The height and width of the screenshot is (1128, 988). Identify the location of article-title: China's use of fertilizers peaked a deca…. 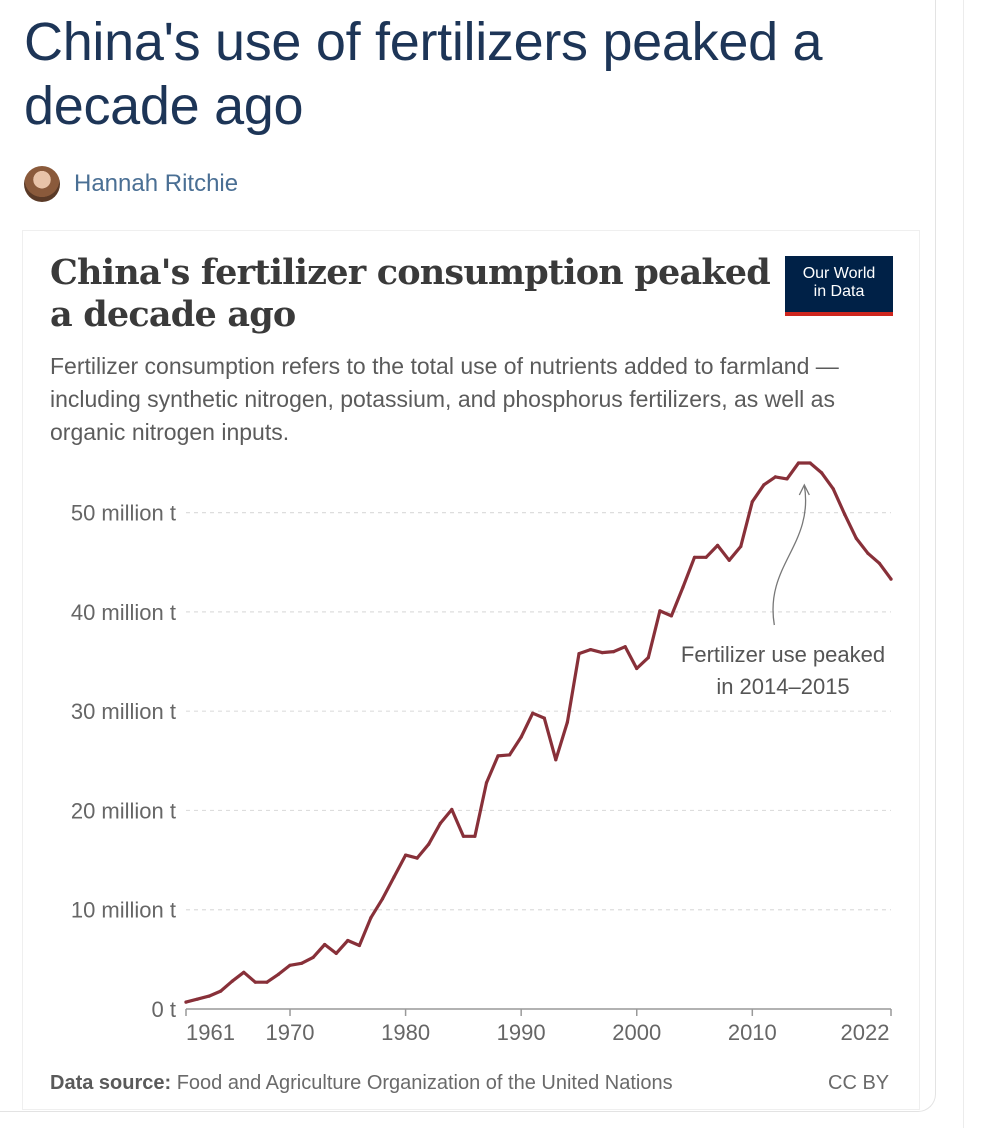
(423, 74).